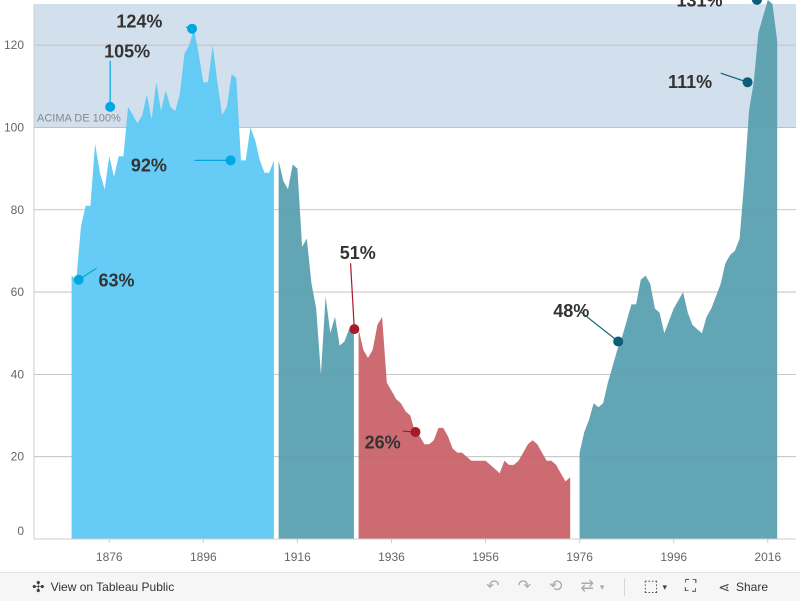 The image size is (800, 601). What do you see at coordinates (493, 586) in the screenshot?
I see `undo-icon: ↶` at bounding box center [493, 586].